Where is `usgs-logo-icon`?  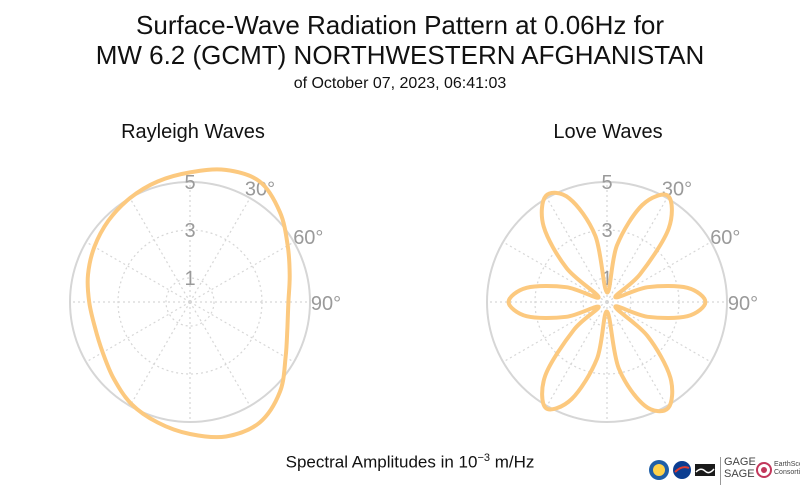
usgs-logo-icon is located at coordinates (705, 470).